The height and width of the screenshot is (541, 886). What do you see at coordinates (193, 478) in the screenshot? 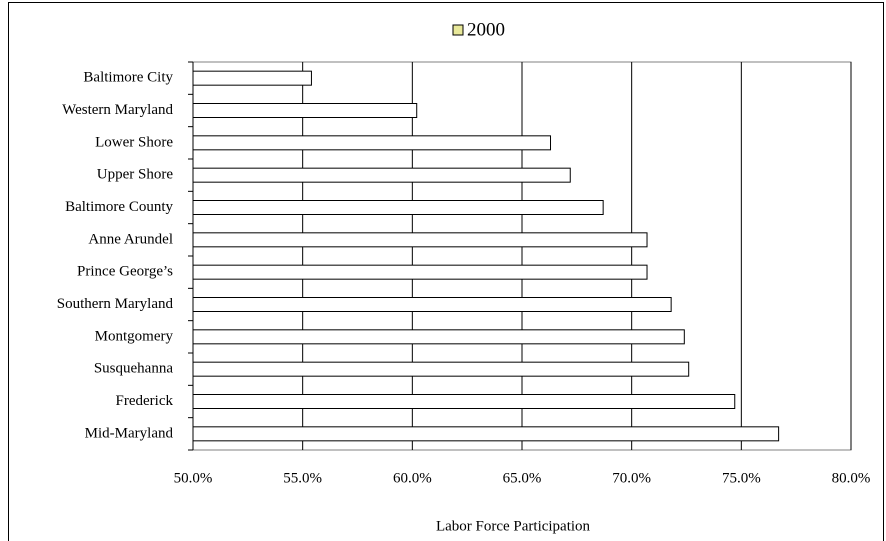
I see `x-tick-label: 50.0%` at bounding box center [193, 478].